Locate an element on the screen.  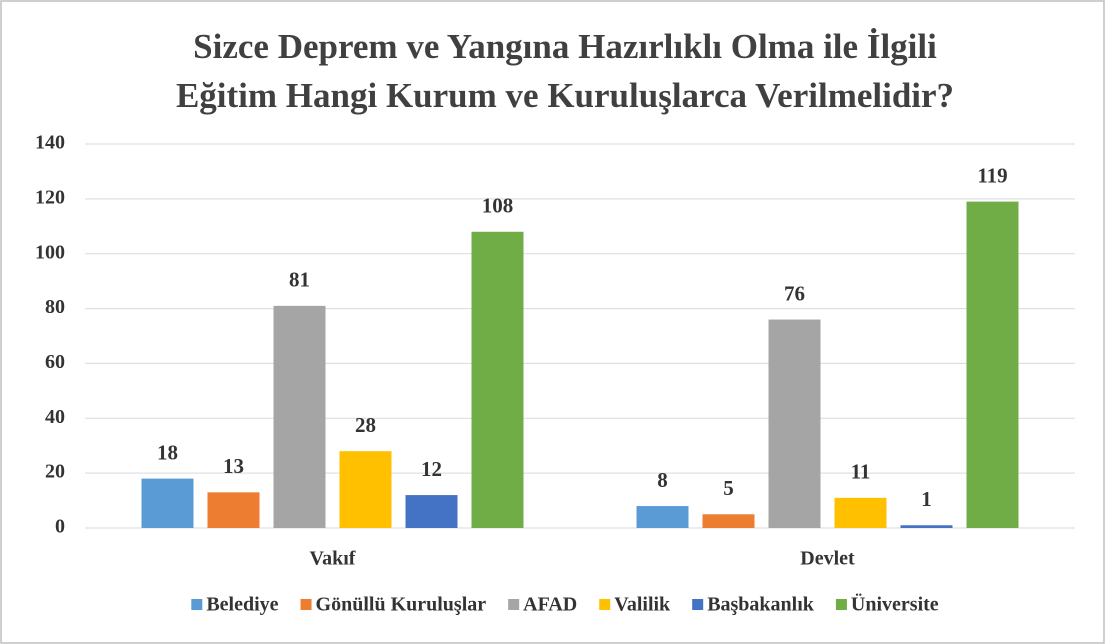
legend-label: AFAD is located at coordinates (550, 605).